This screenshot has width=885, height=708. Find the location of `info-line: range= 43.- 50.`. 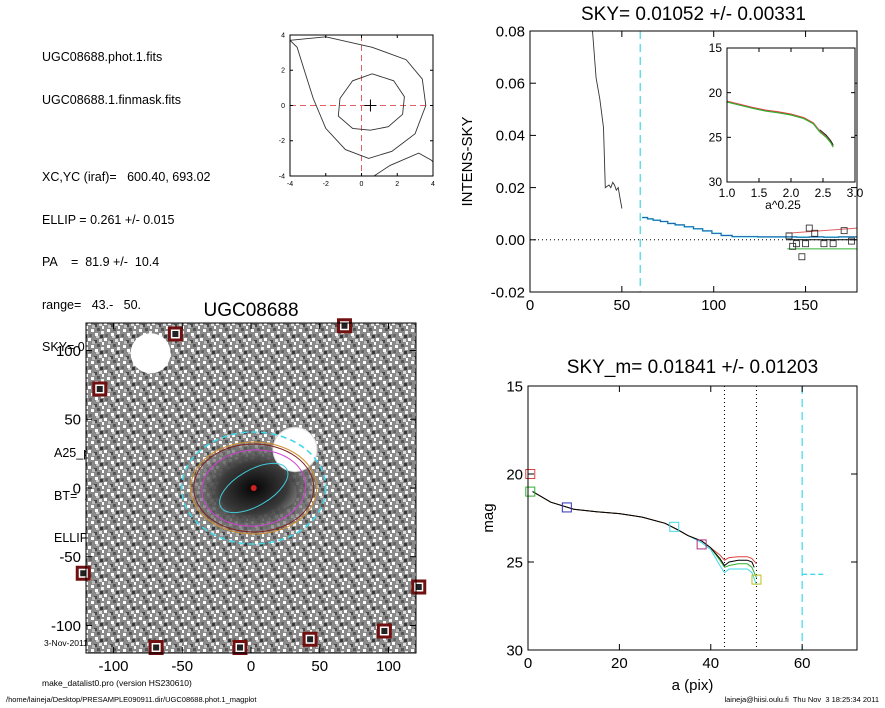

info-line: range= 43.- 50. is located at coordinates (92, 304).